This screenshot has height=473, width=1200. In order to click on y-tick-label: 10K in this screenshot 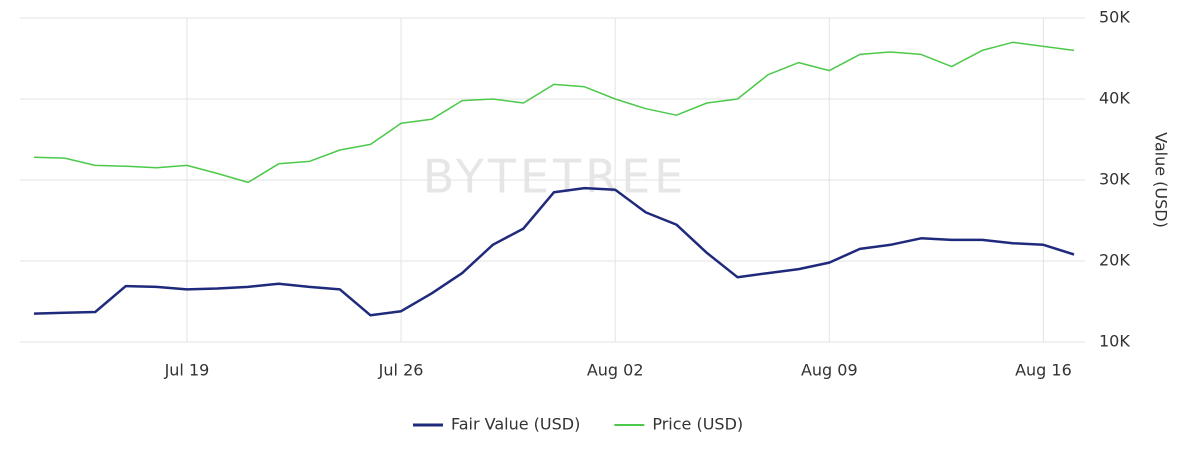, I will do `click(1114, 341)`.